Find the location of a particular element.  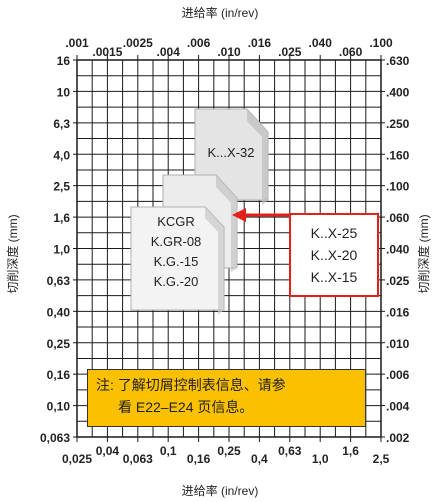

bottom-tick-label: 0,25 is located at coordinates (229, 451).